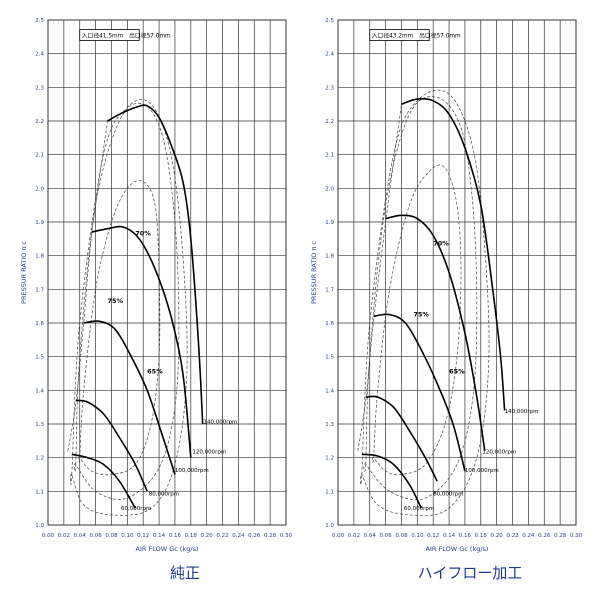 The image size is (600, 600). What do you see at coordinates (254, 536) in the screenshot?
I see `x-tick-label: 0.26` at bounding box center [254, 536].